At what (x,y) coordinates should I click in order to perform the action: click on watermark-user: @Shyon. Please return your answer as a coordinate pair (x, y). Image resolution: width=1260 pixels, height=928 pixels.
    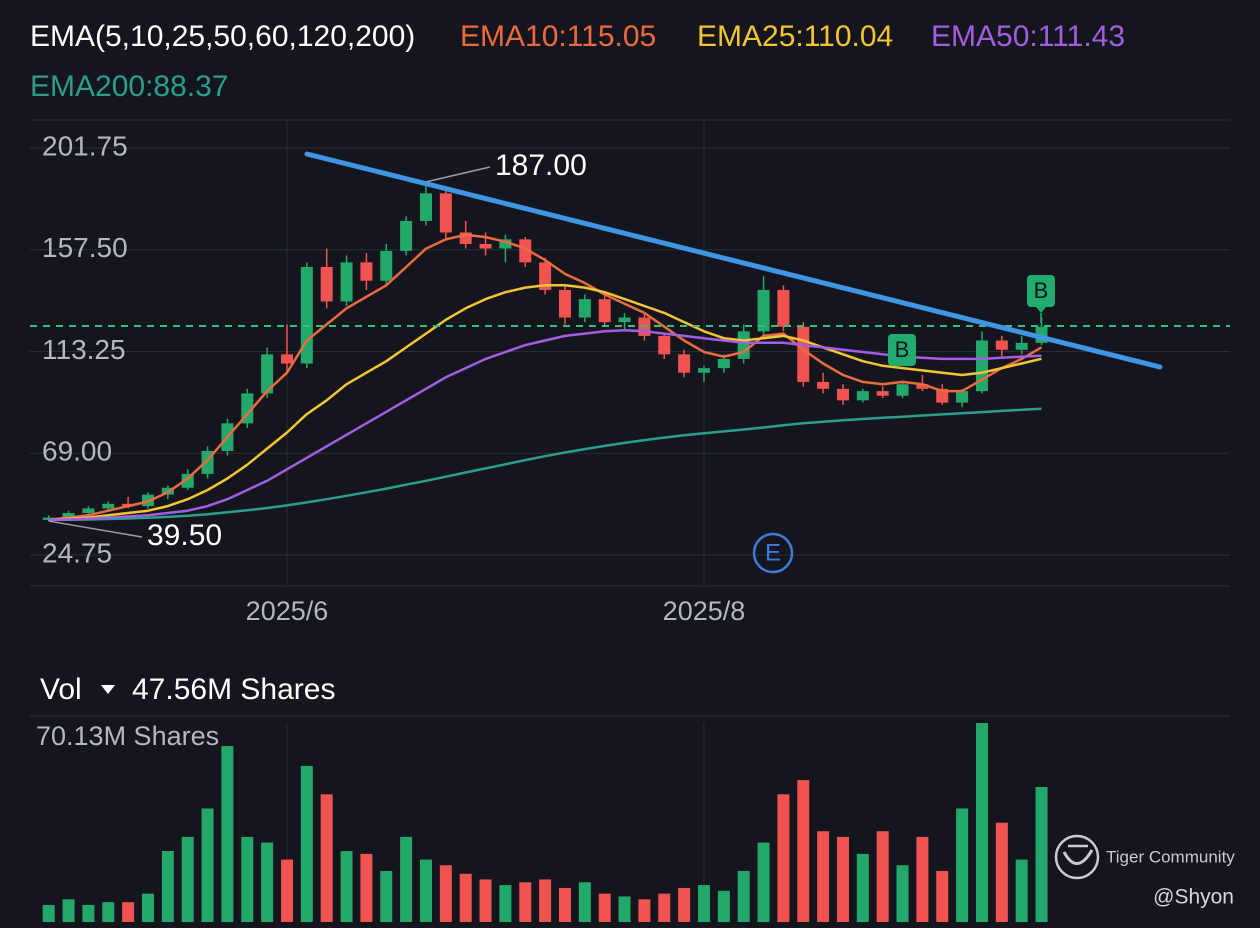
    Looking at the image, I should click on (1193, 897).